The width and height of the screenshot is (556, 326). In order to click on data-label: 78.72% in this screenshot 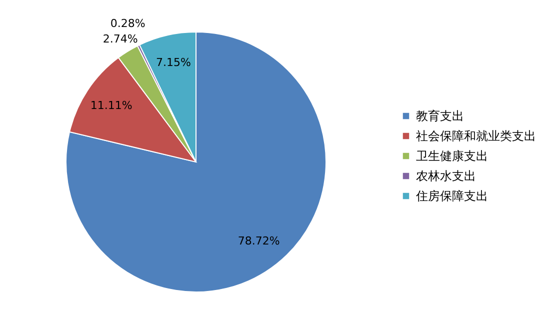, I will do `click(259, 241)`.